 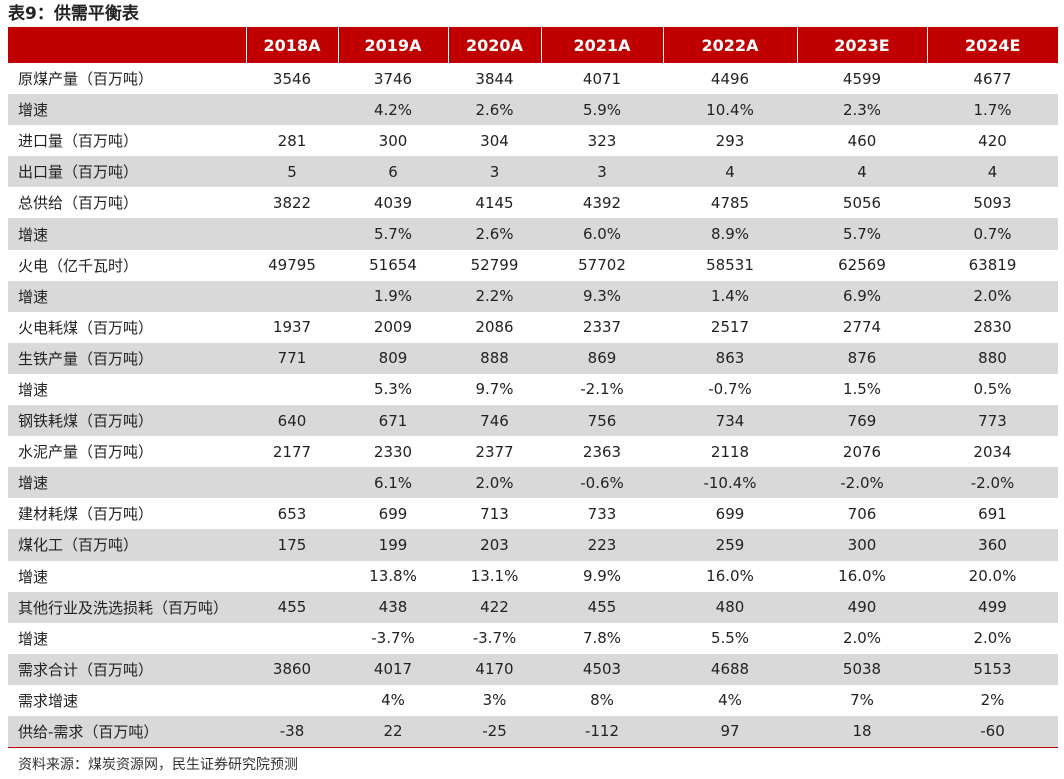 What do you see at coordinates (392, 45) in the screenshot?
I see `header-year-2019a: 2019A` at bounding box center [392, 45].